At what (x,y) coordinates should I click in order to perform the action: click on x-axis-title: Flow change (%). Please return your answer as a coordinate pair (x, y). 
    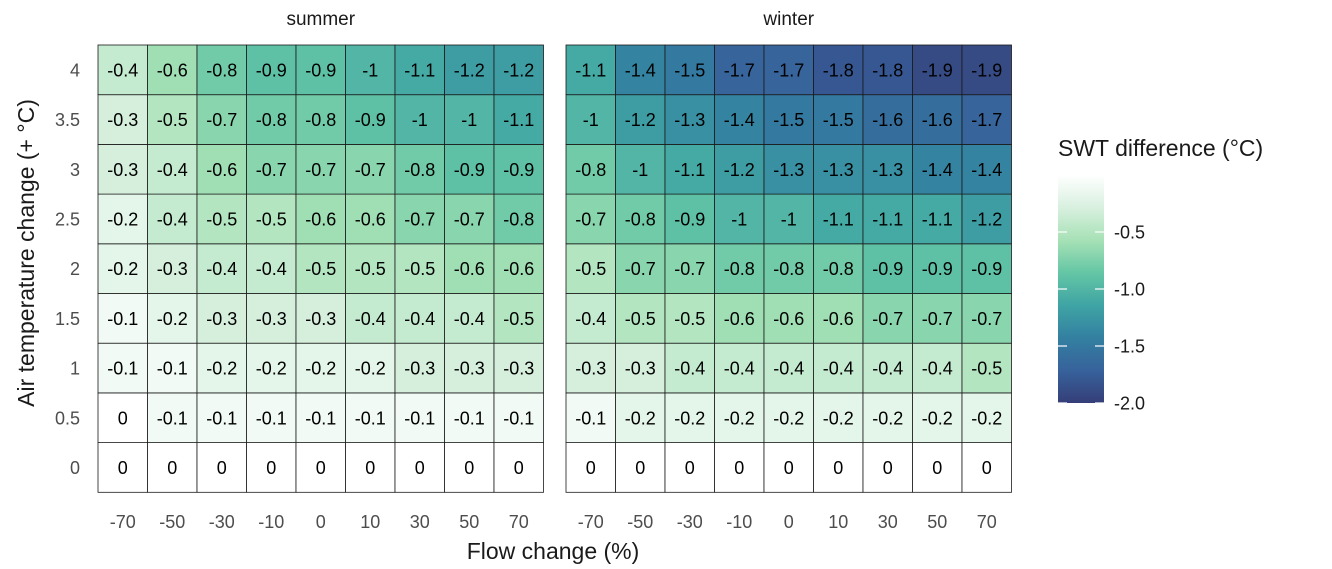
    Looking at the image, I should click on (553, 551).